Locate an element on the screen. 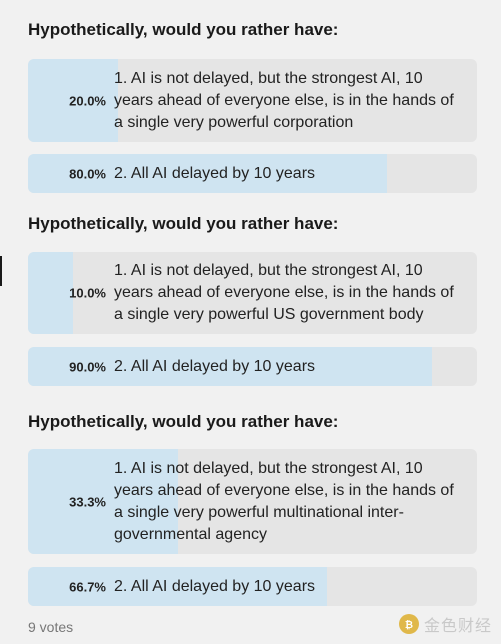 This screenshot has height=644, width=501. percent-label: 80.0% is located at coordinates (87, 173).